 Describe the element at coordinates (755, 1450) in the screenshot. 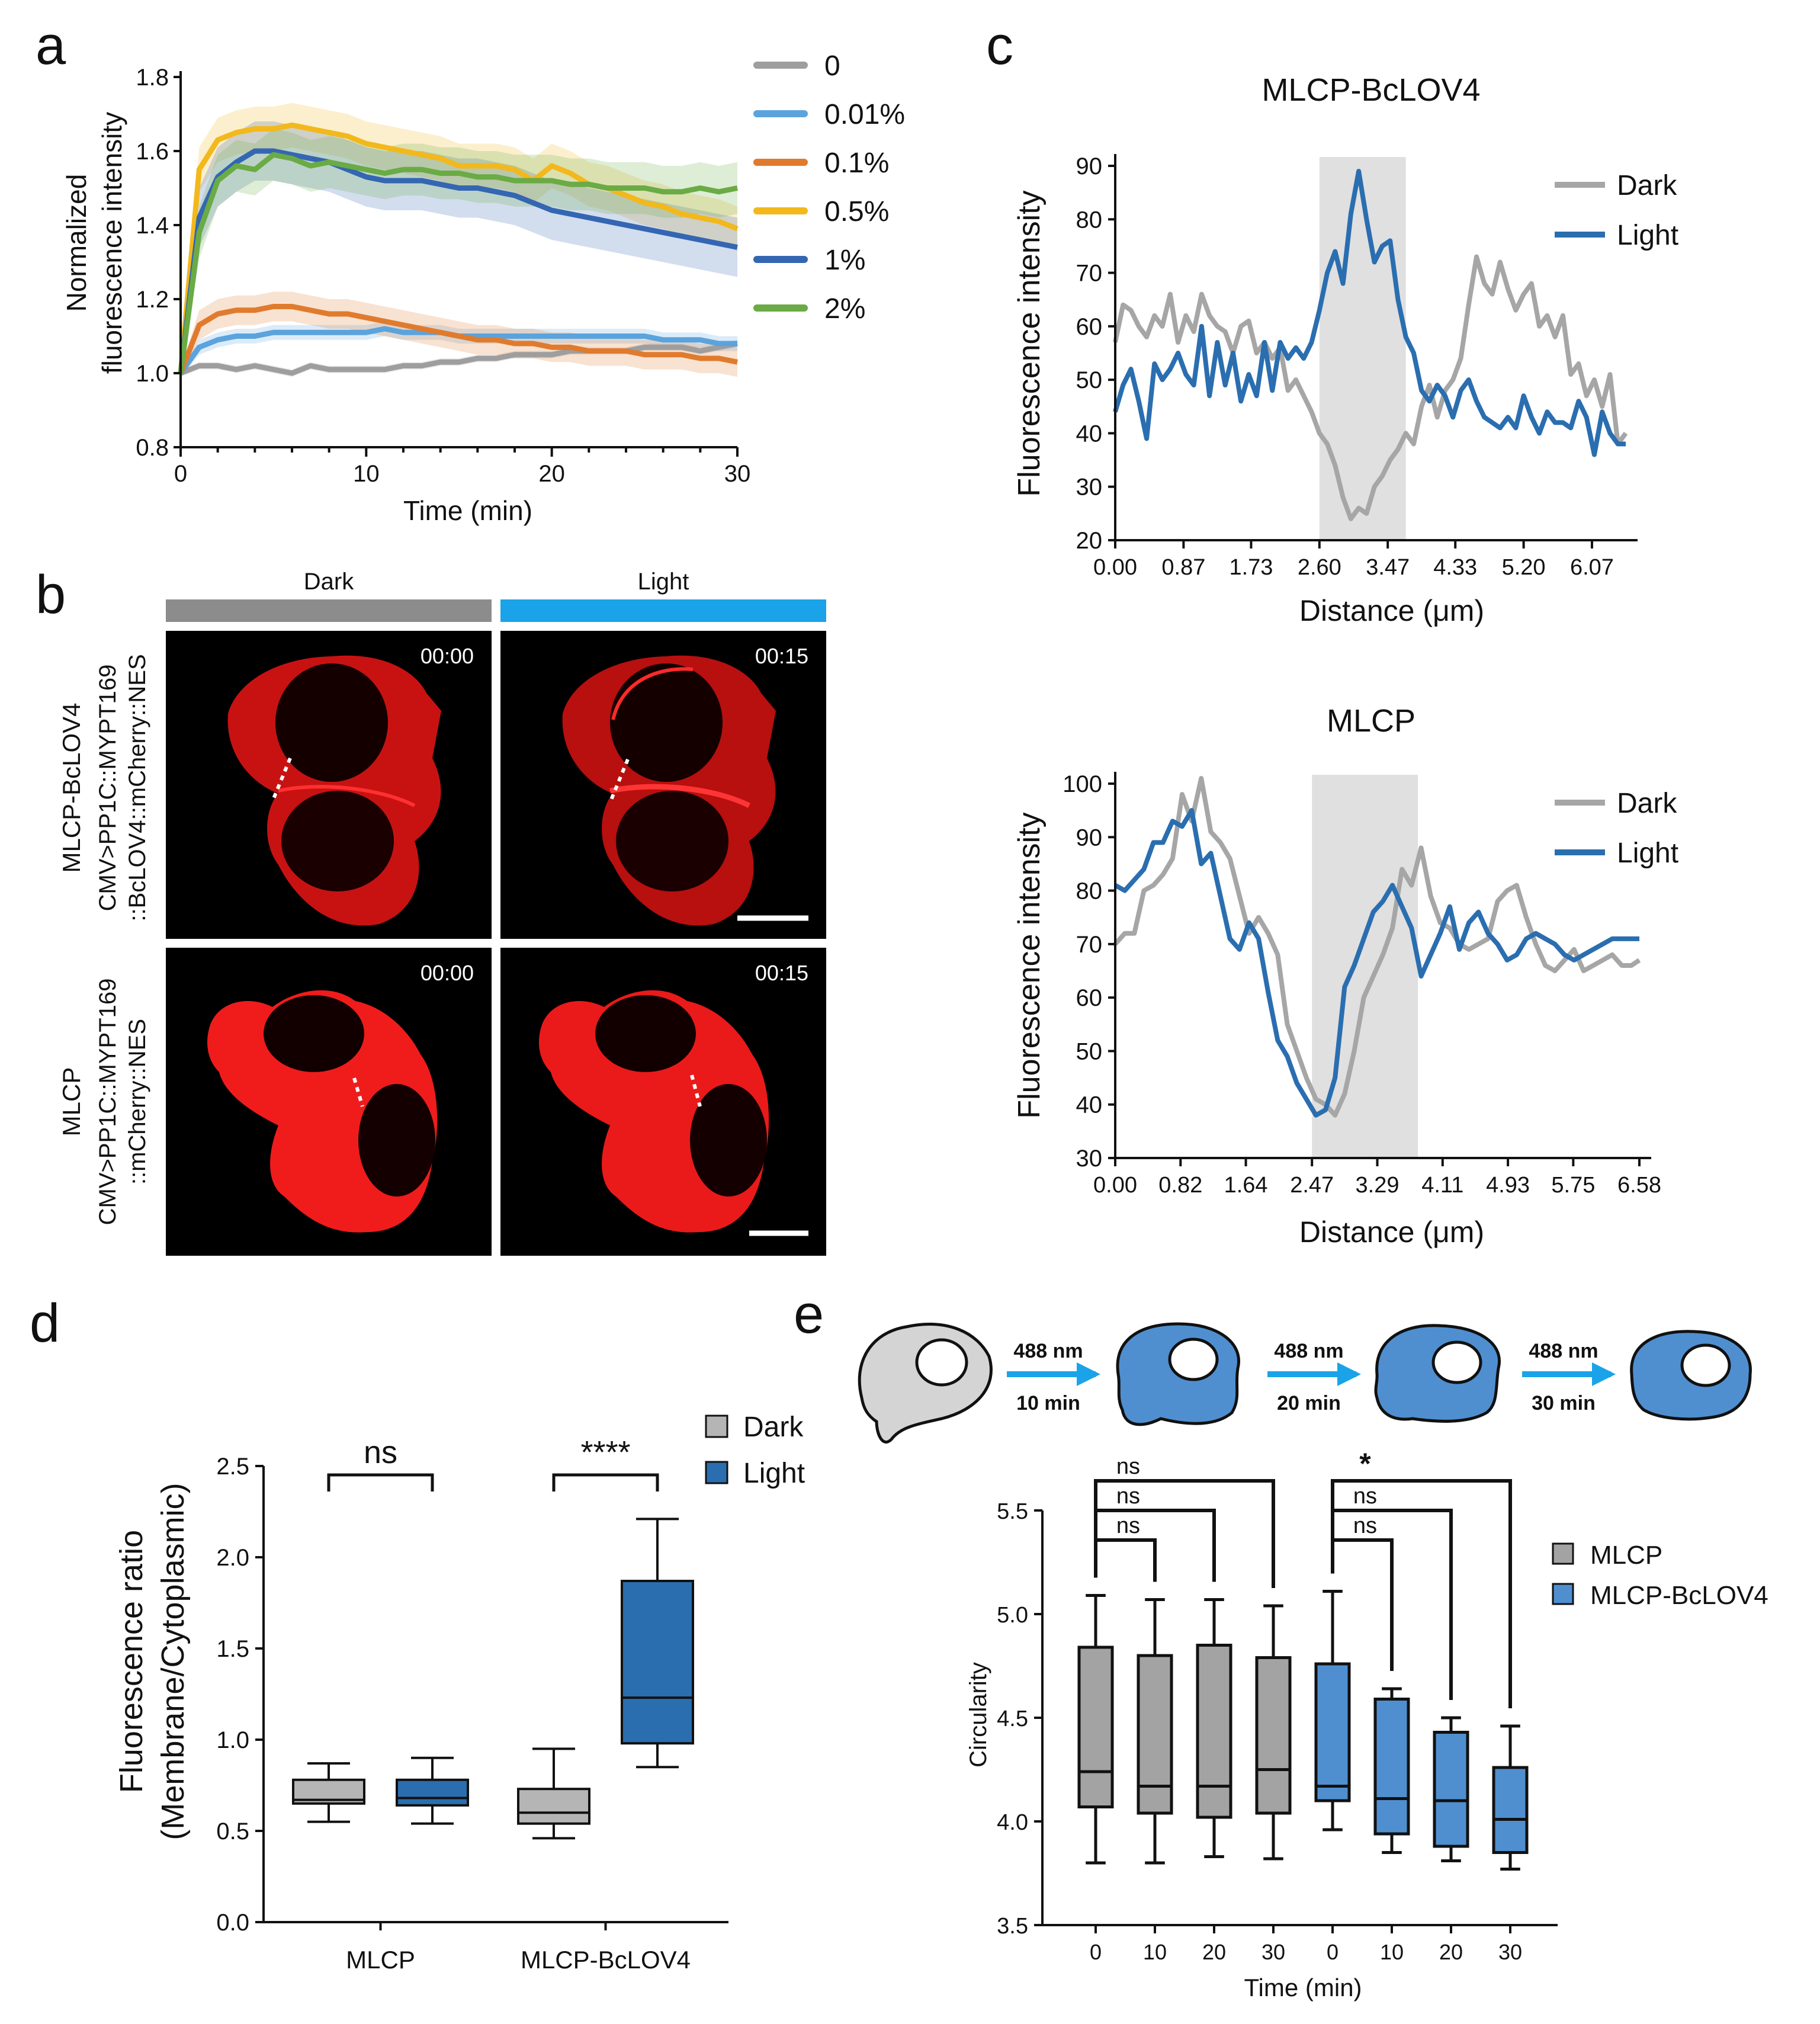

I see `d-legend: Dark Light` at that location.